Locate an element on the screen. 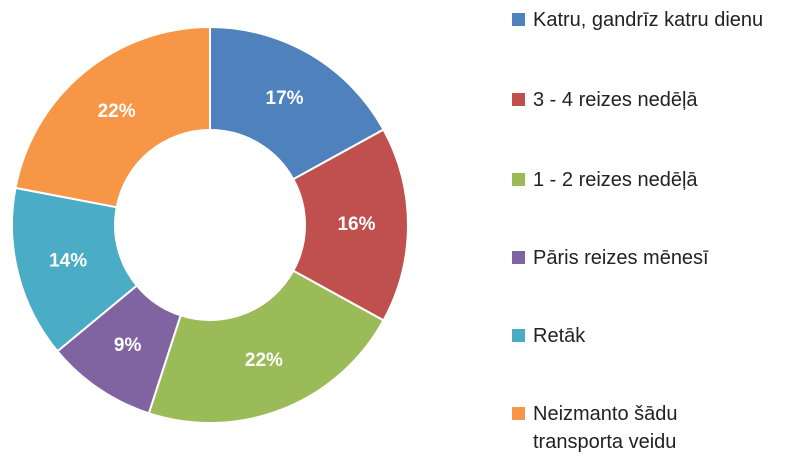 The width and height of the screenshot is (801, 456). value-label: 9% is located at coordinates (128, 345).